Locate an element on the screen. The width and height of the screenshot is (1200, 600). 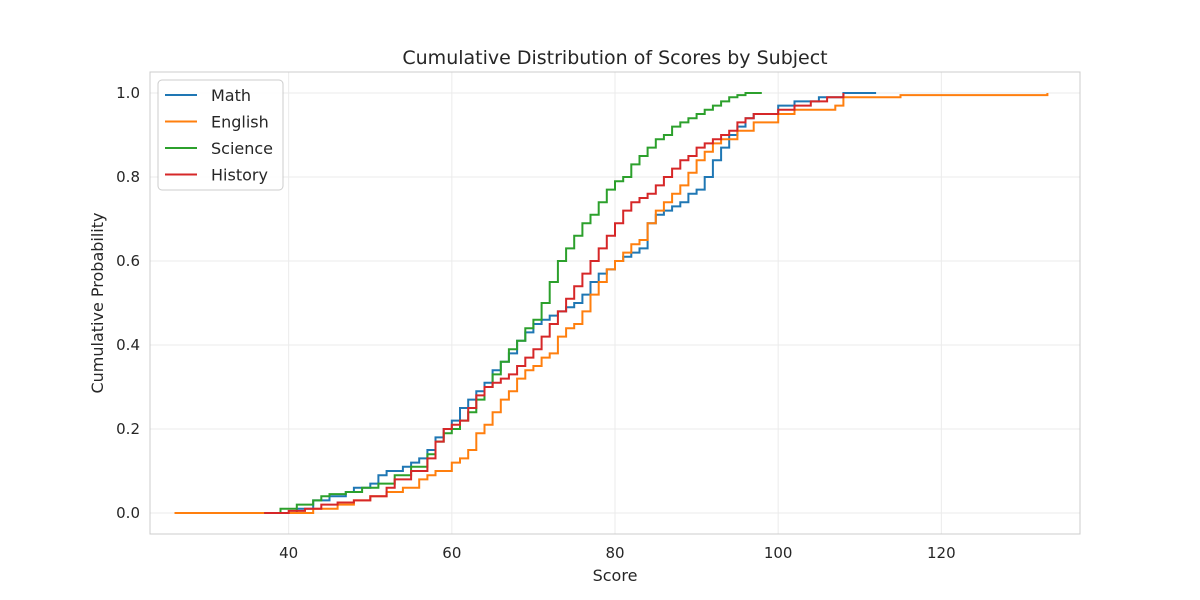
y-tick-label: 0.2 is located at coordinates (128, 429).